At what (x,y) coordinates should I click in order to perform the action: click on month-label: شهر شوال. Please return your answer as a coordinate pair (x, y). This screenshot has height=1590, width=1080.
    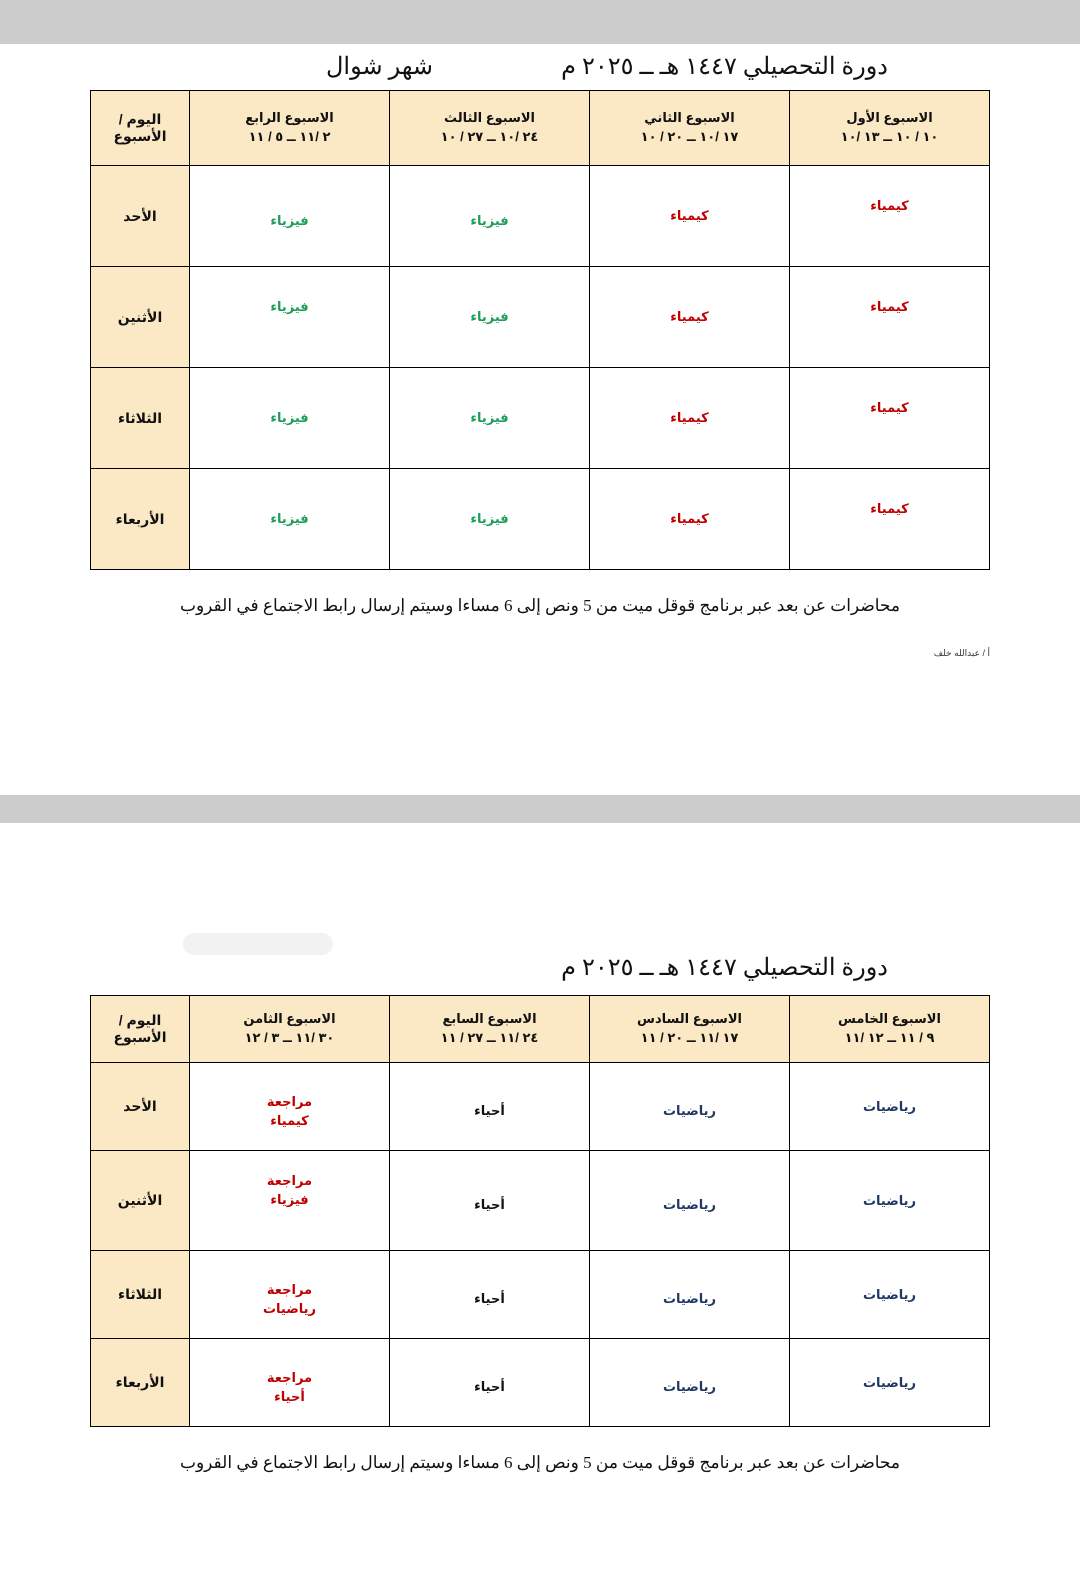
    Looking at the image, I should click on (379, 67).